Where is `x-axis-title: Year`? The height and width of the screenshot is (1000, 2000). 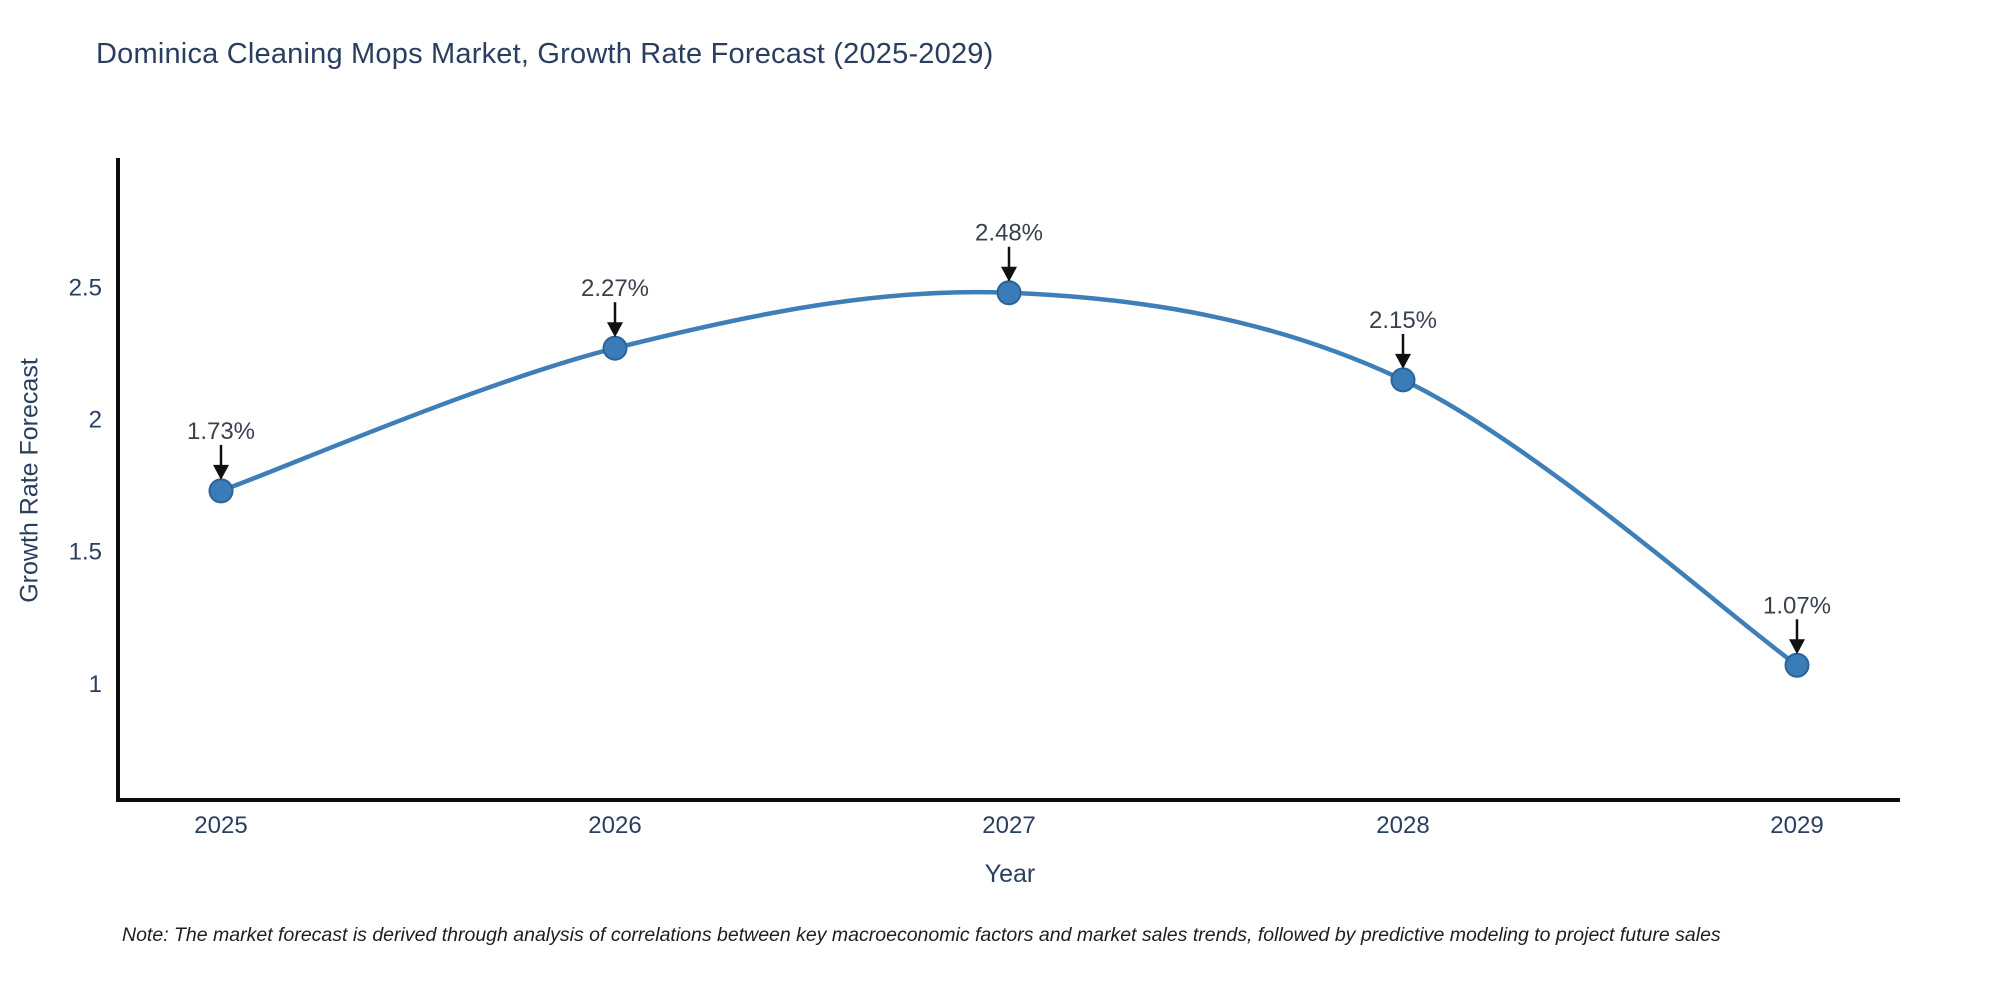 x-axis-title: Year is located at coordinates (1010, 874).